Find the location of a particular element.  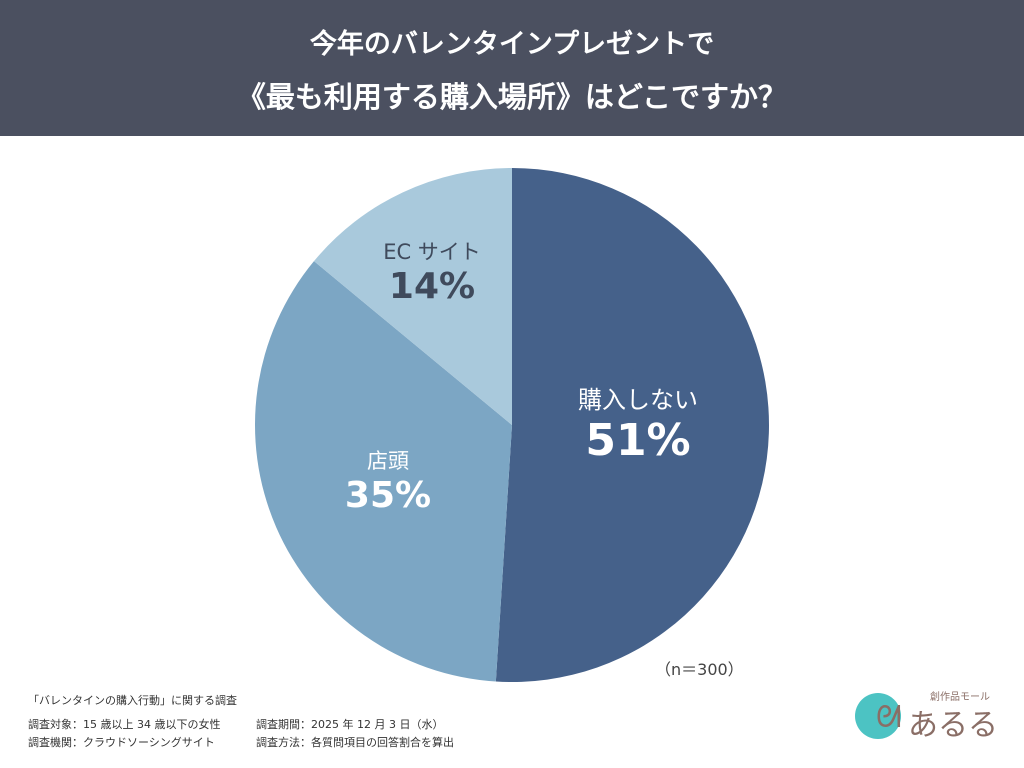

title-line-1: 今年のバレンタインプレゼントで is located at coordinates (512, 44).